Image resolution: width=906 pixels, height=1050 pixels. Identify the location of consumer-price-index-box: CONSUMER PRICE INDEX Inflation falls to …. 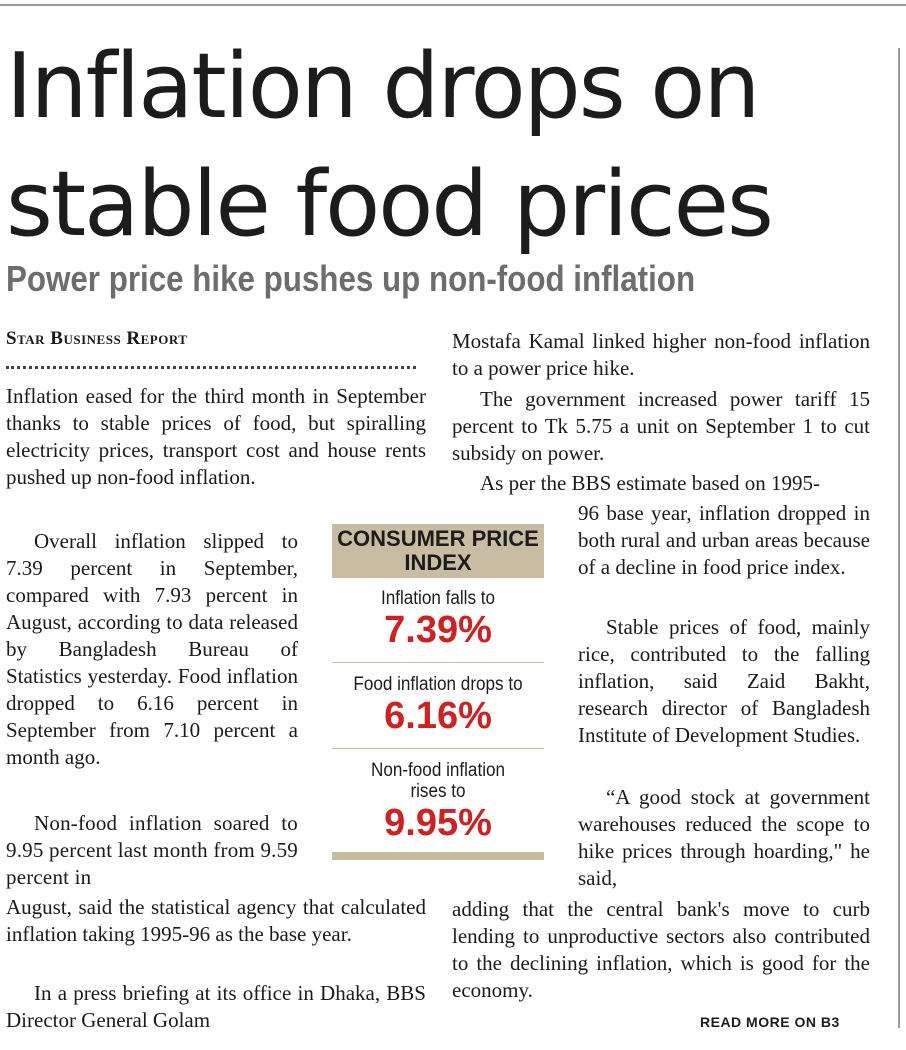
(438, 692).